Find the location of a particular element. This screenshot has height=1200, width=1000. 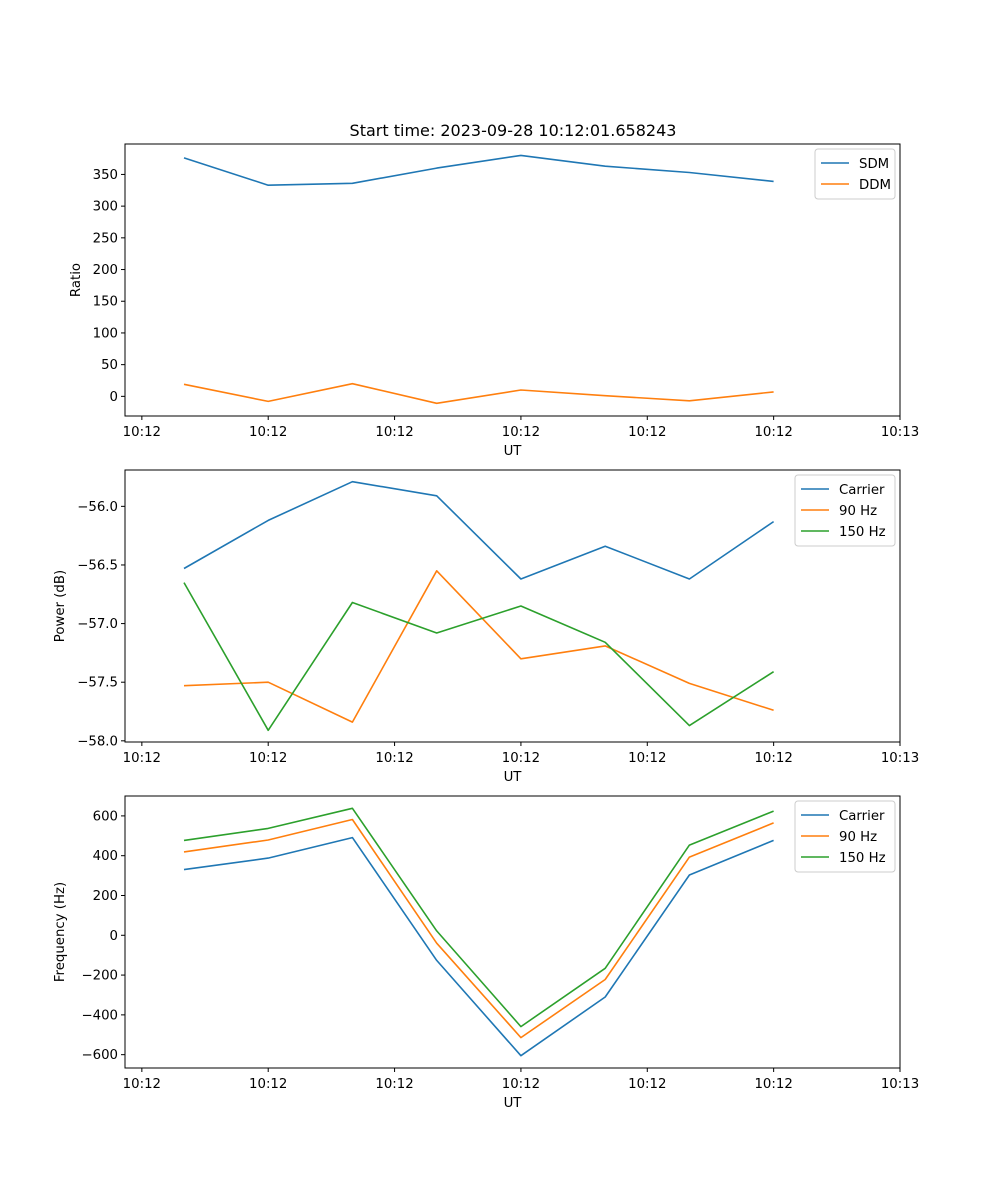

series-line-ddm is located at coordinates (478, 393).